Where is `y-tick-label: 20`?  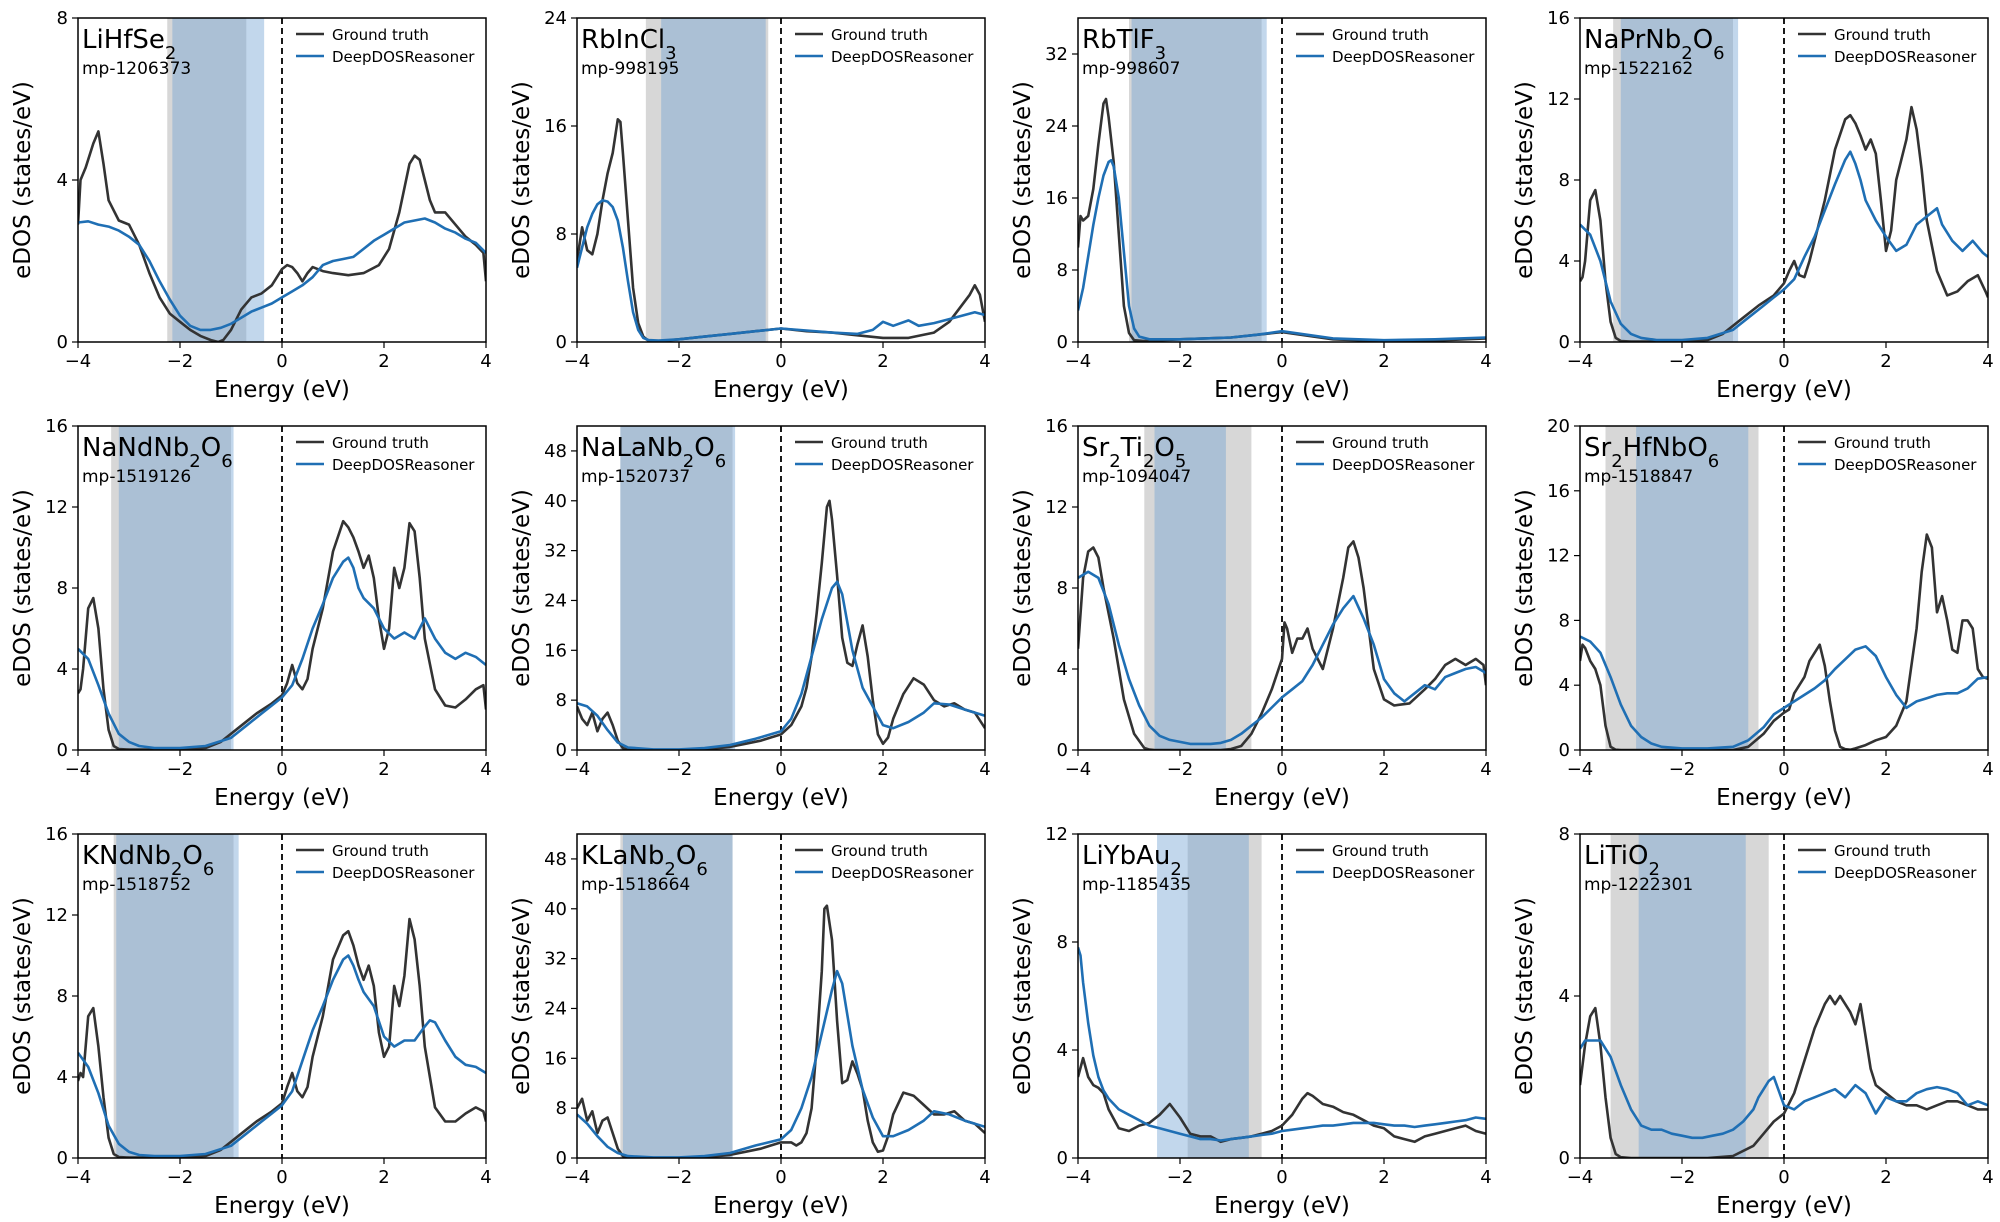
y-tick-label: 20 is located at coordinates (1558, 426).